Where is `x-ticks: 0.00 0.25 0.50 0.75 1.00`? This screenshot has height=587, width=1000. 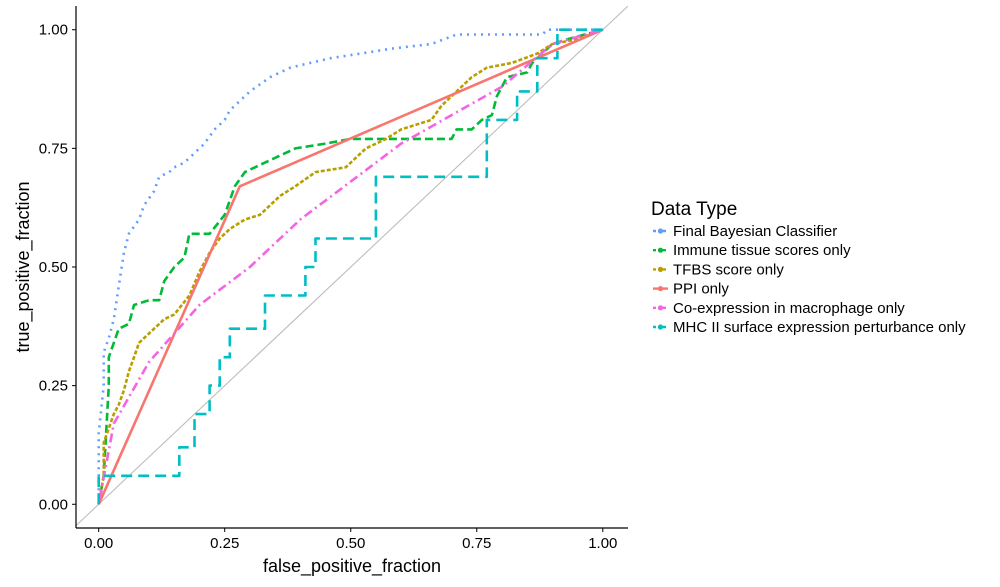 x-ticks: 0.00 0.25 0.50 0.75 1.00 is located at coordinates (350, 540).